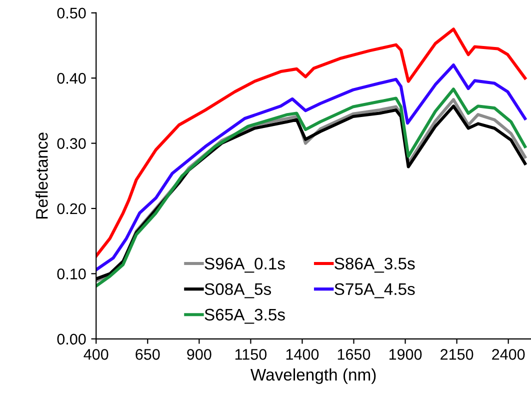 The height and width of the screenshot is (402, 531). I want to click on y-axis-title: Reflectance, so click(42, 175).